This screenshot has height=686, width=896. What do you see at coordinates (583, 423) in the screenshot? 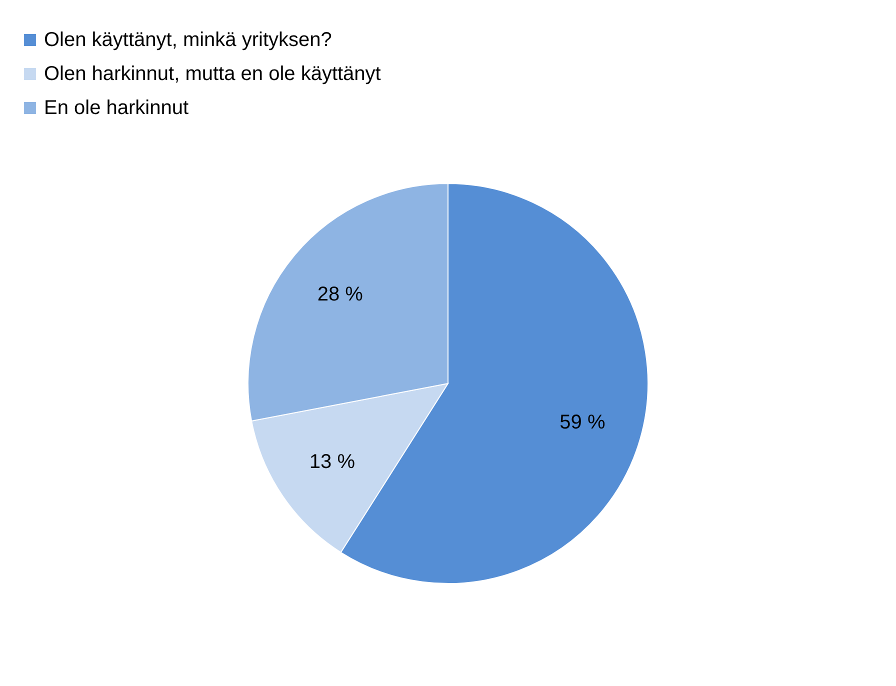
I see `data-label: 59 %` at bounding box center [583, 423].